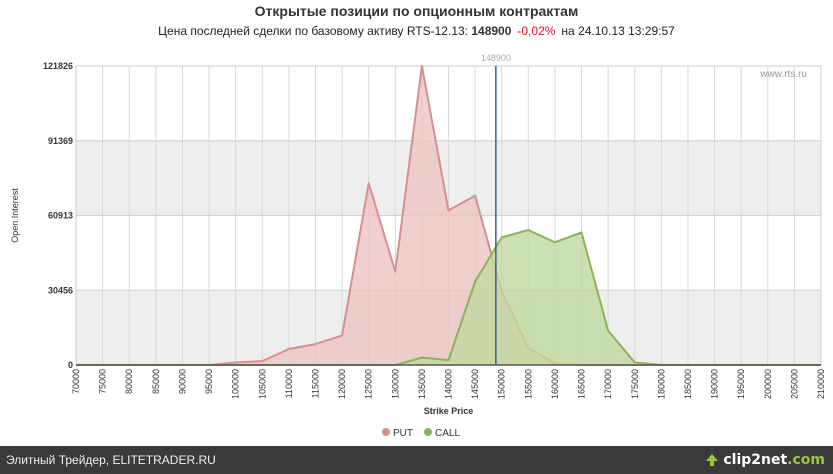 Image resolution: width=833 pixels, height=474 pixels. I want to click on x-tick-label: 200000, so click(768, 384).